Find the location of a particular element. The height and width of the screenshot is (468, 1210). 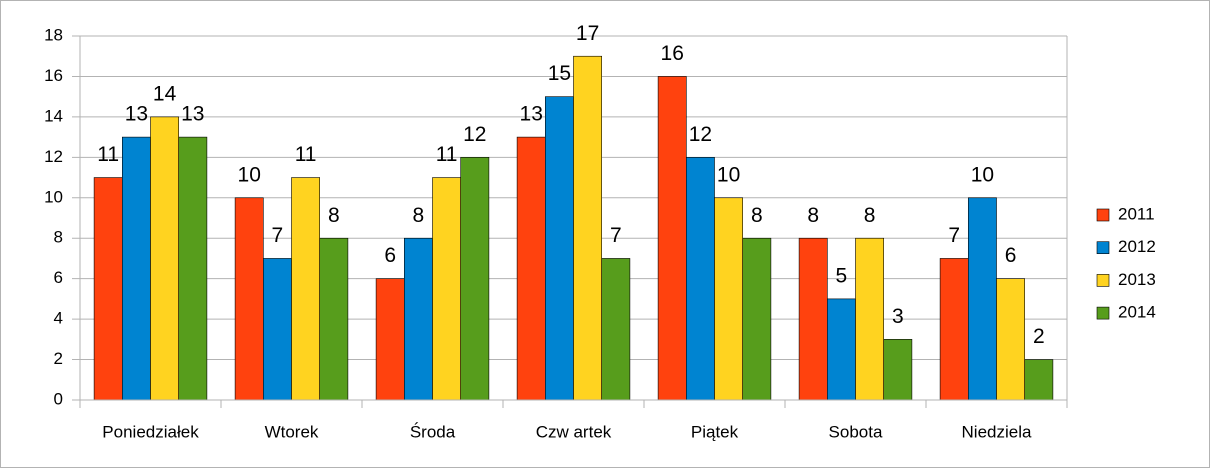

x-tick-label: Piątek is located at coordinates (715, 431).